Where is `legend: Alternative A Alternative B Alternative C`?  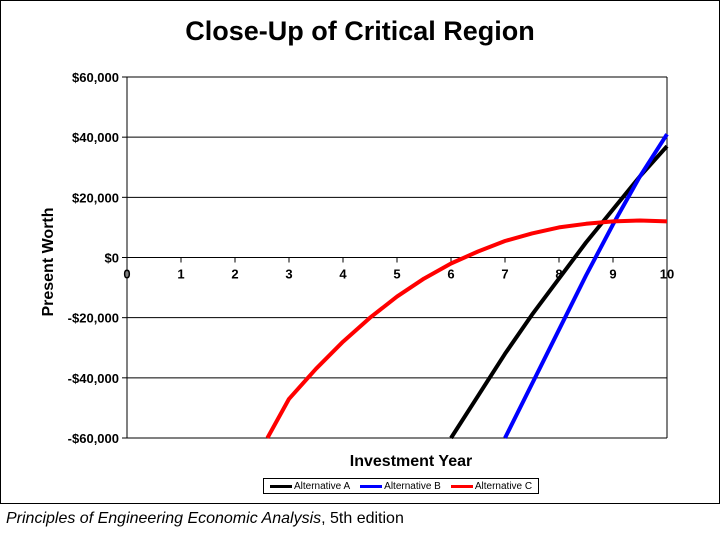
legend: Alternative A Alternative B Alternative C is located at coordinates (401, 486).